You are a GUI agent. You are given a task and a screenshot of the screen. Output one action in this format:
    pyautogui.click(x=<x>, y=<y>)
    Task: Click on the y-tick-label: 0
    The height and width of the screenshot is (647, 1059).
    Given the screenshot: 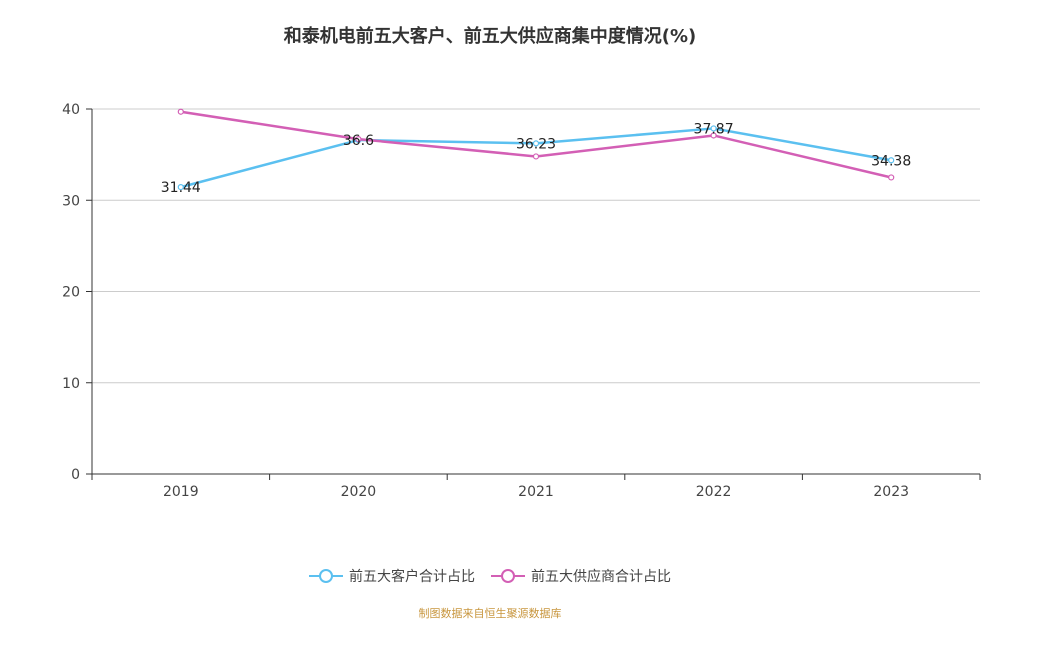 What is the action you would take?
    pyautogui.click(x=75, y=475)
    